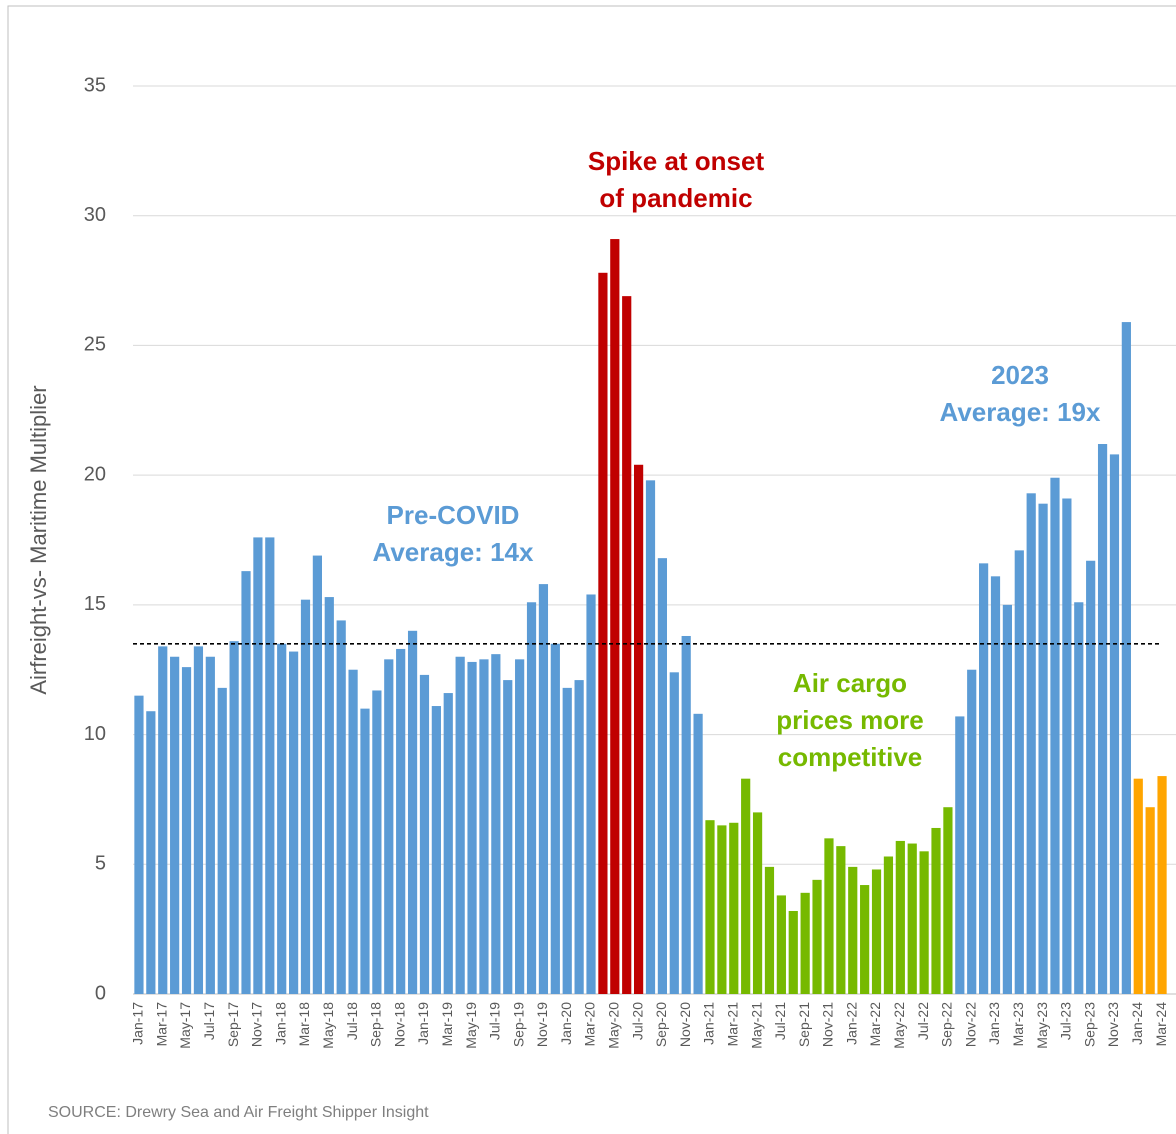  Describe the element at coordinates (328, 1025) in the screenshot. I see `x-tick-label: May-18` at that location.